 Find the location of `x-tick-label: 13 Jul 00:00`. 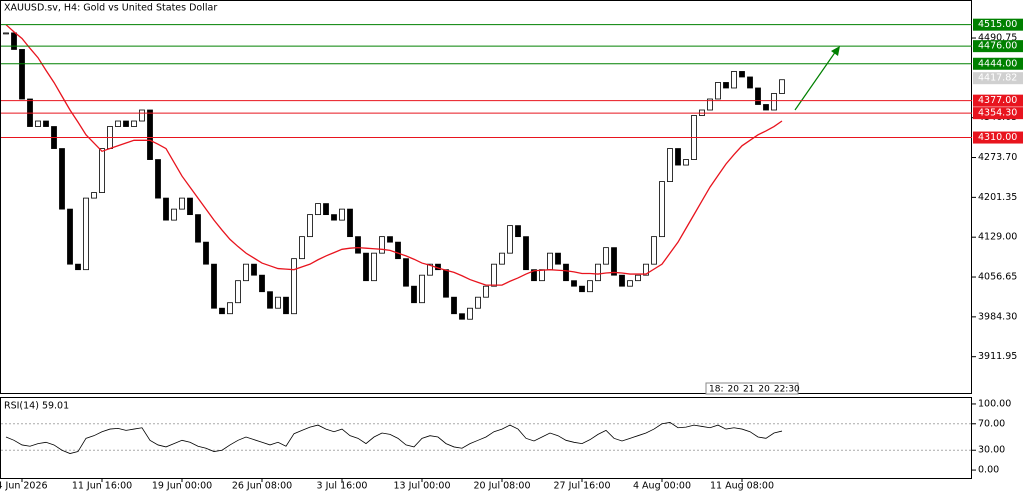

x-tick-label: 13 Jul 00:00 is located at coordinates (422, 486).